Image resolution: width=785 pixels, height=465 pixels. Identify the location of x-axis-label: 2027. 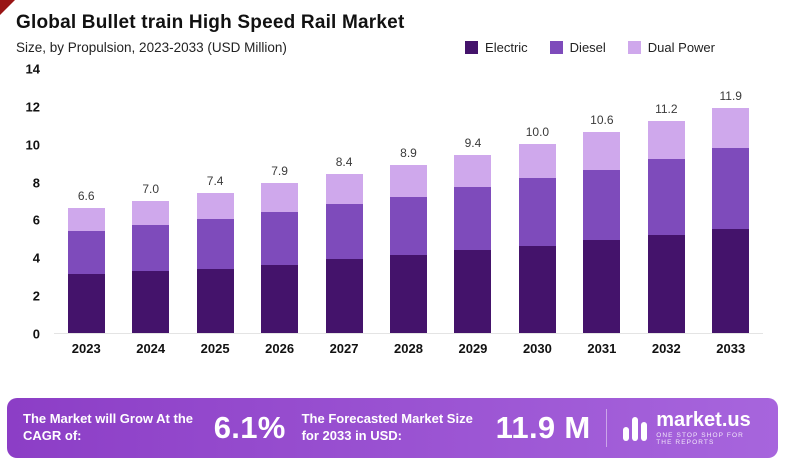
(344, 348).